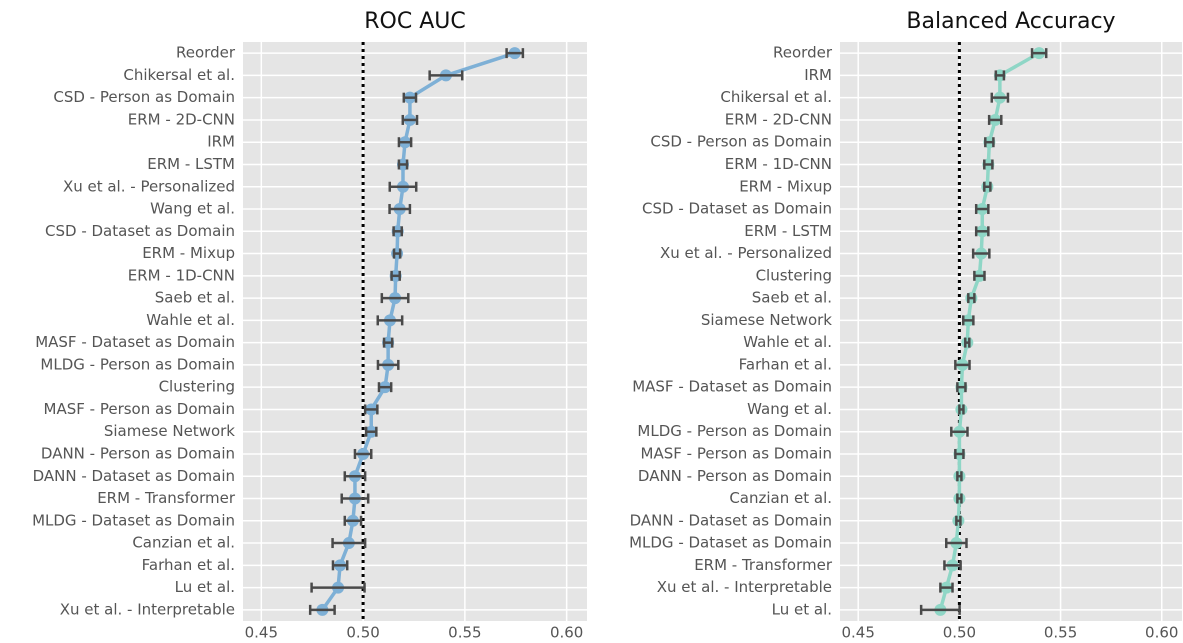 The height and width of the screenshot is (643, 1183). What do you see at coordinates (741, 142) in the screenshot?
I see `y-tick-label: CSD - Person as Domain` at bounding box center [741, 142].